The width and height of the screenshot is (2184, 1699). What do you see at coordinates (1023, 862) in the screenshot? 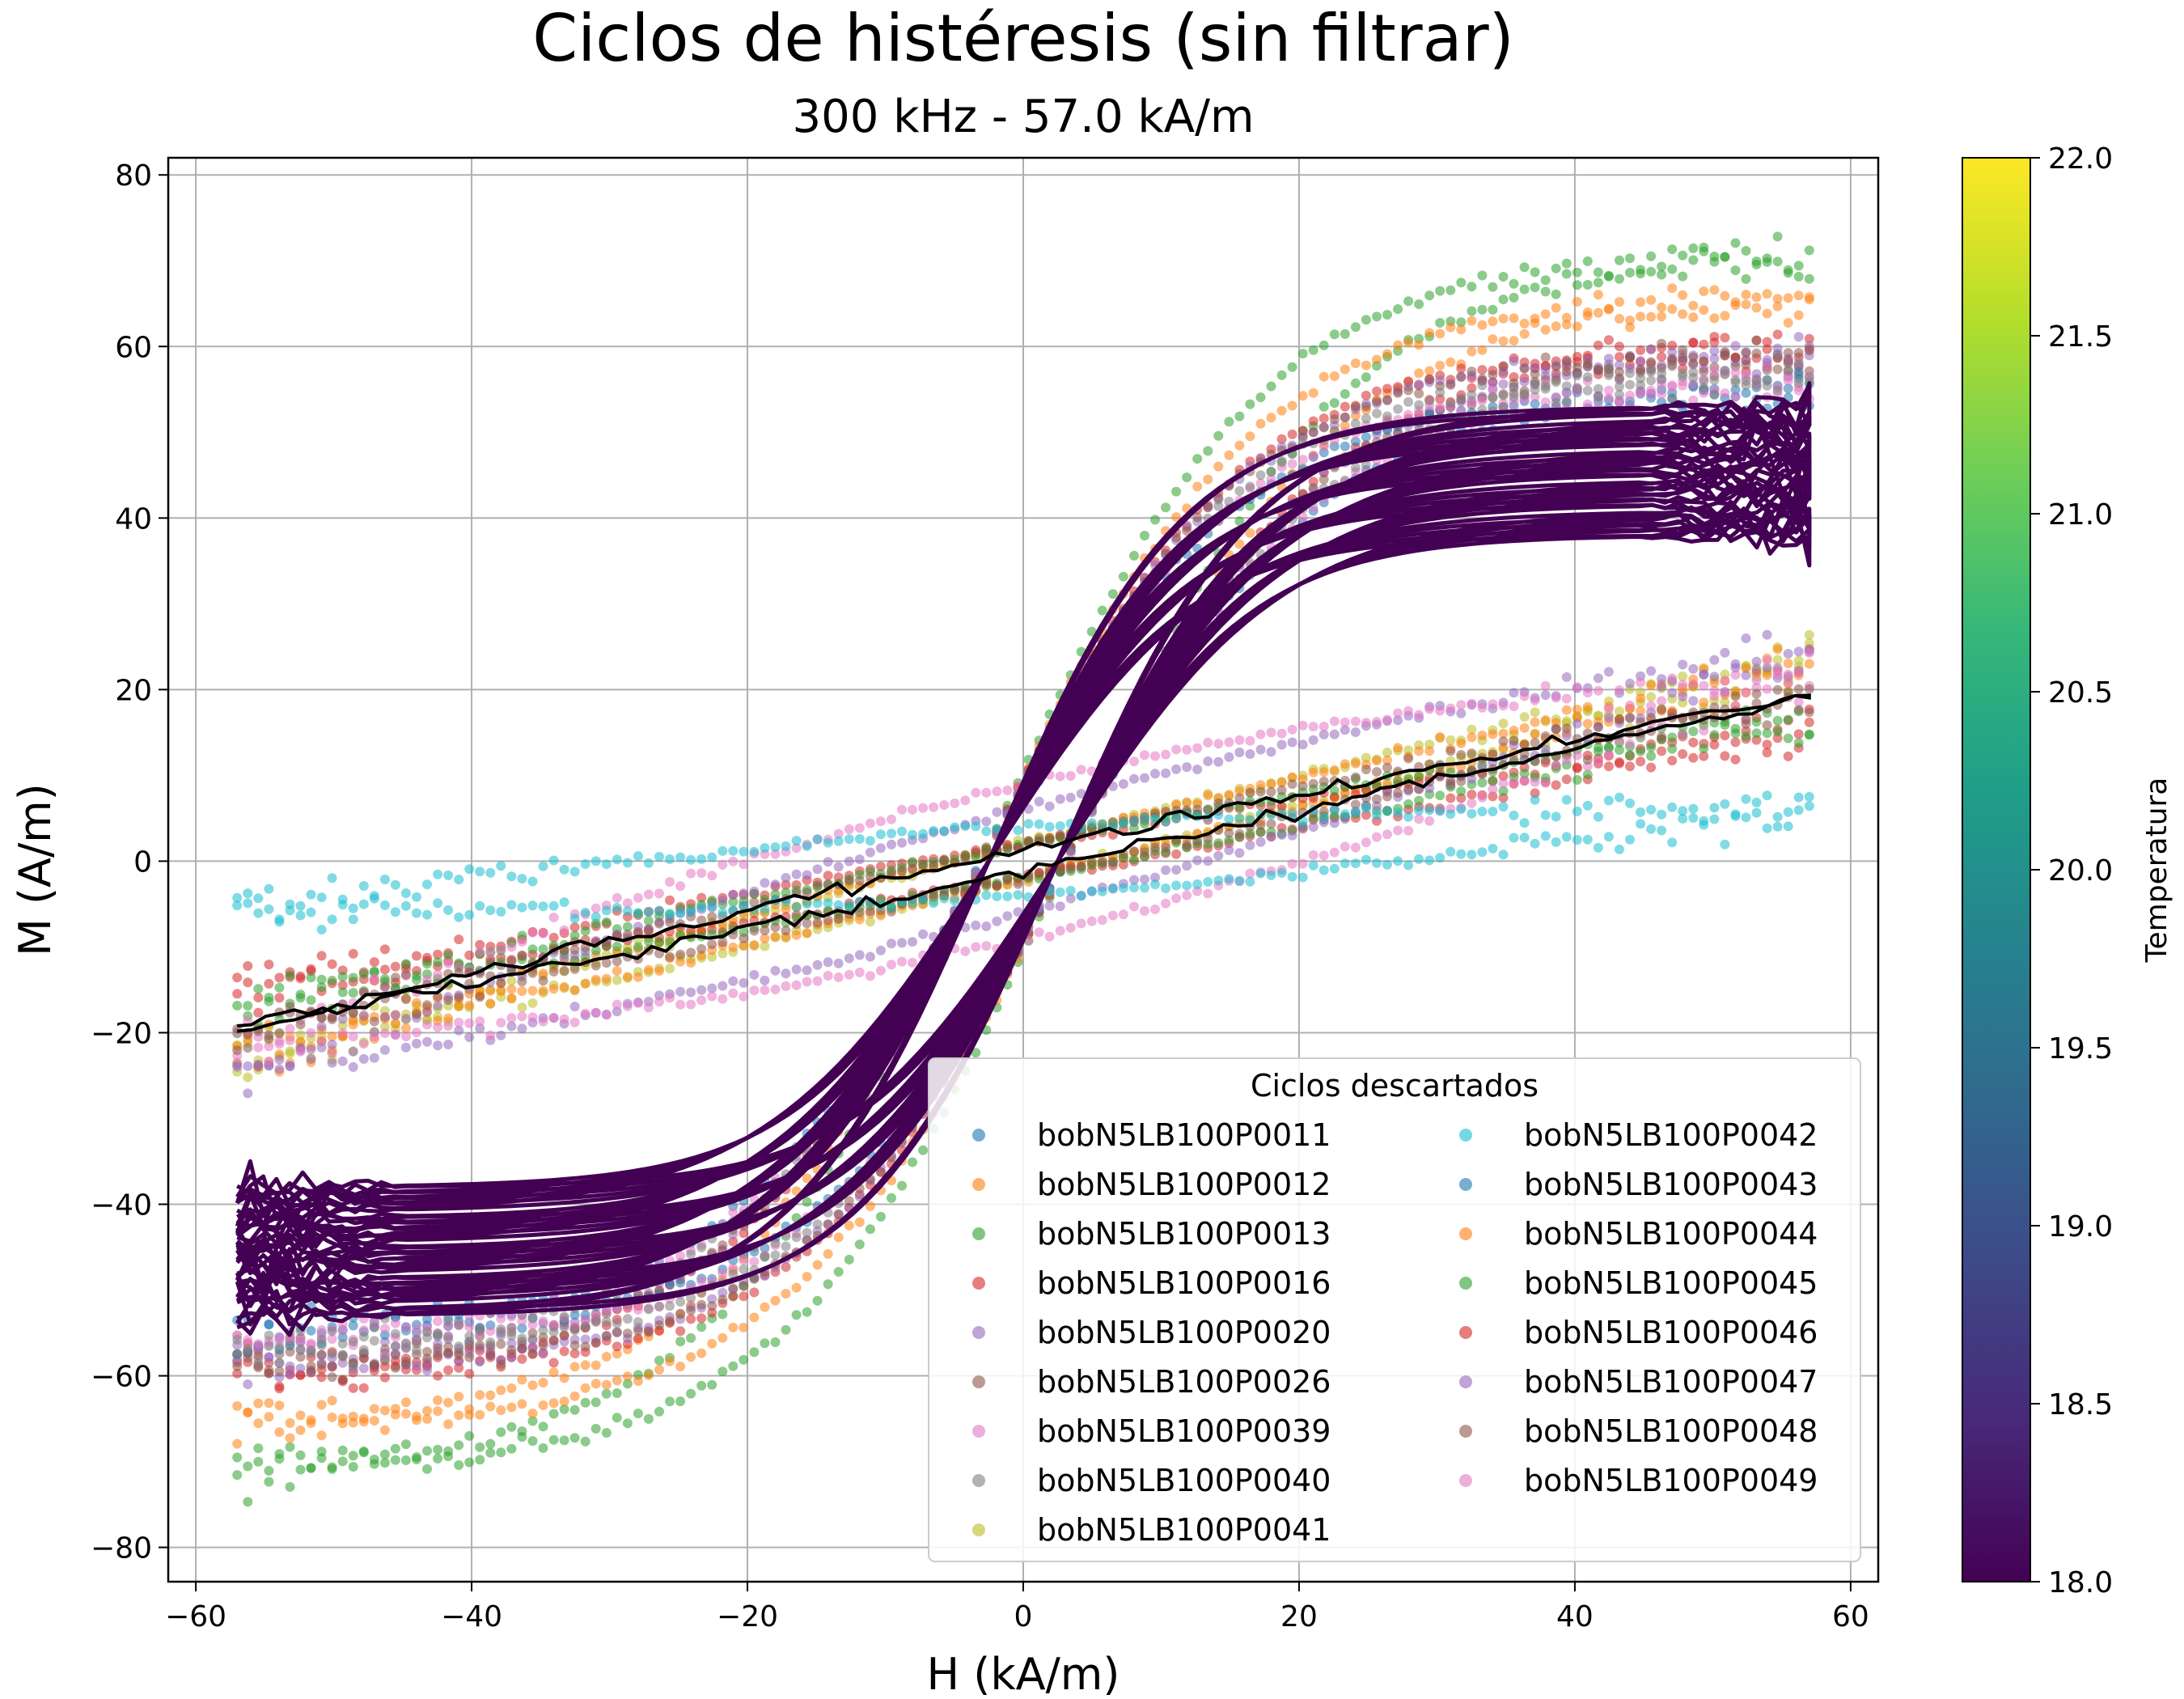
I see `discarded-series` at bounding box center [1023, 862].